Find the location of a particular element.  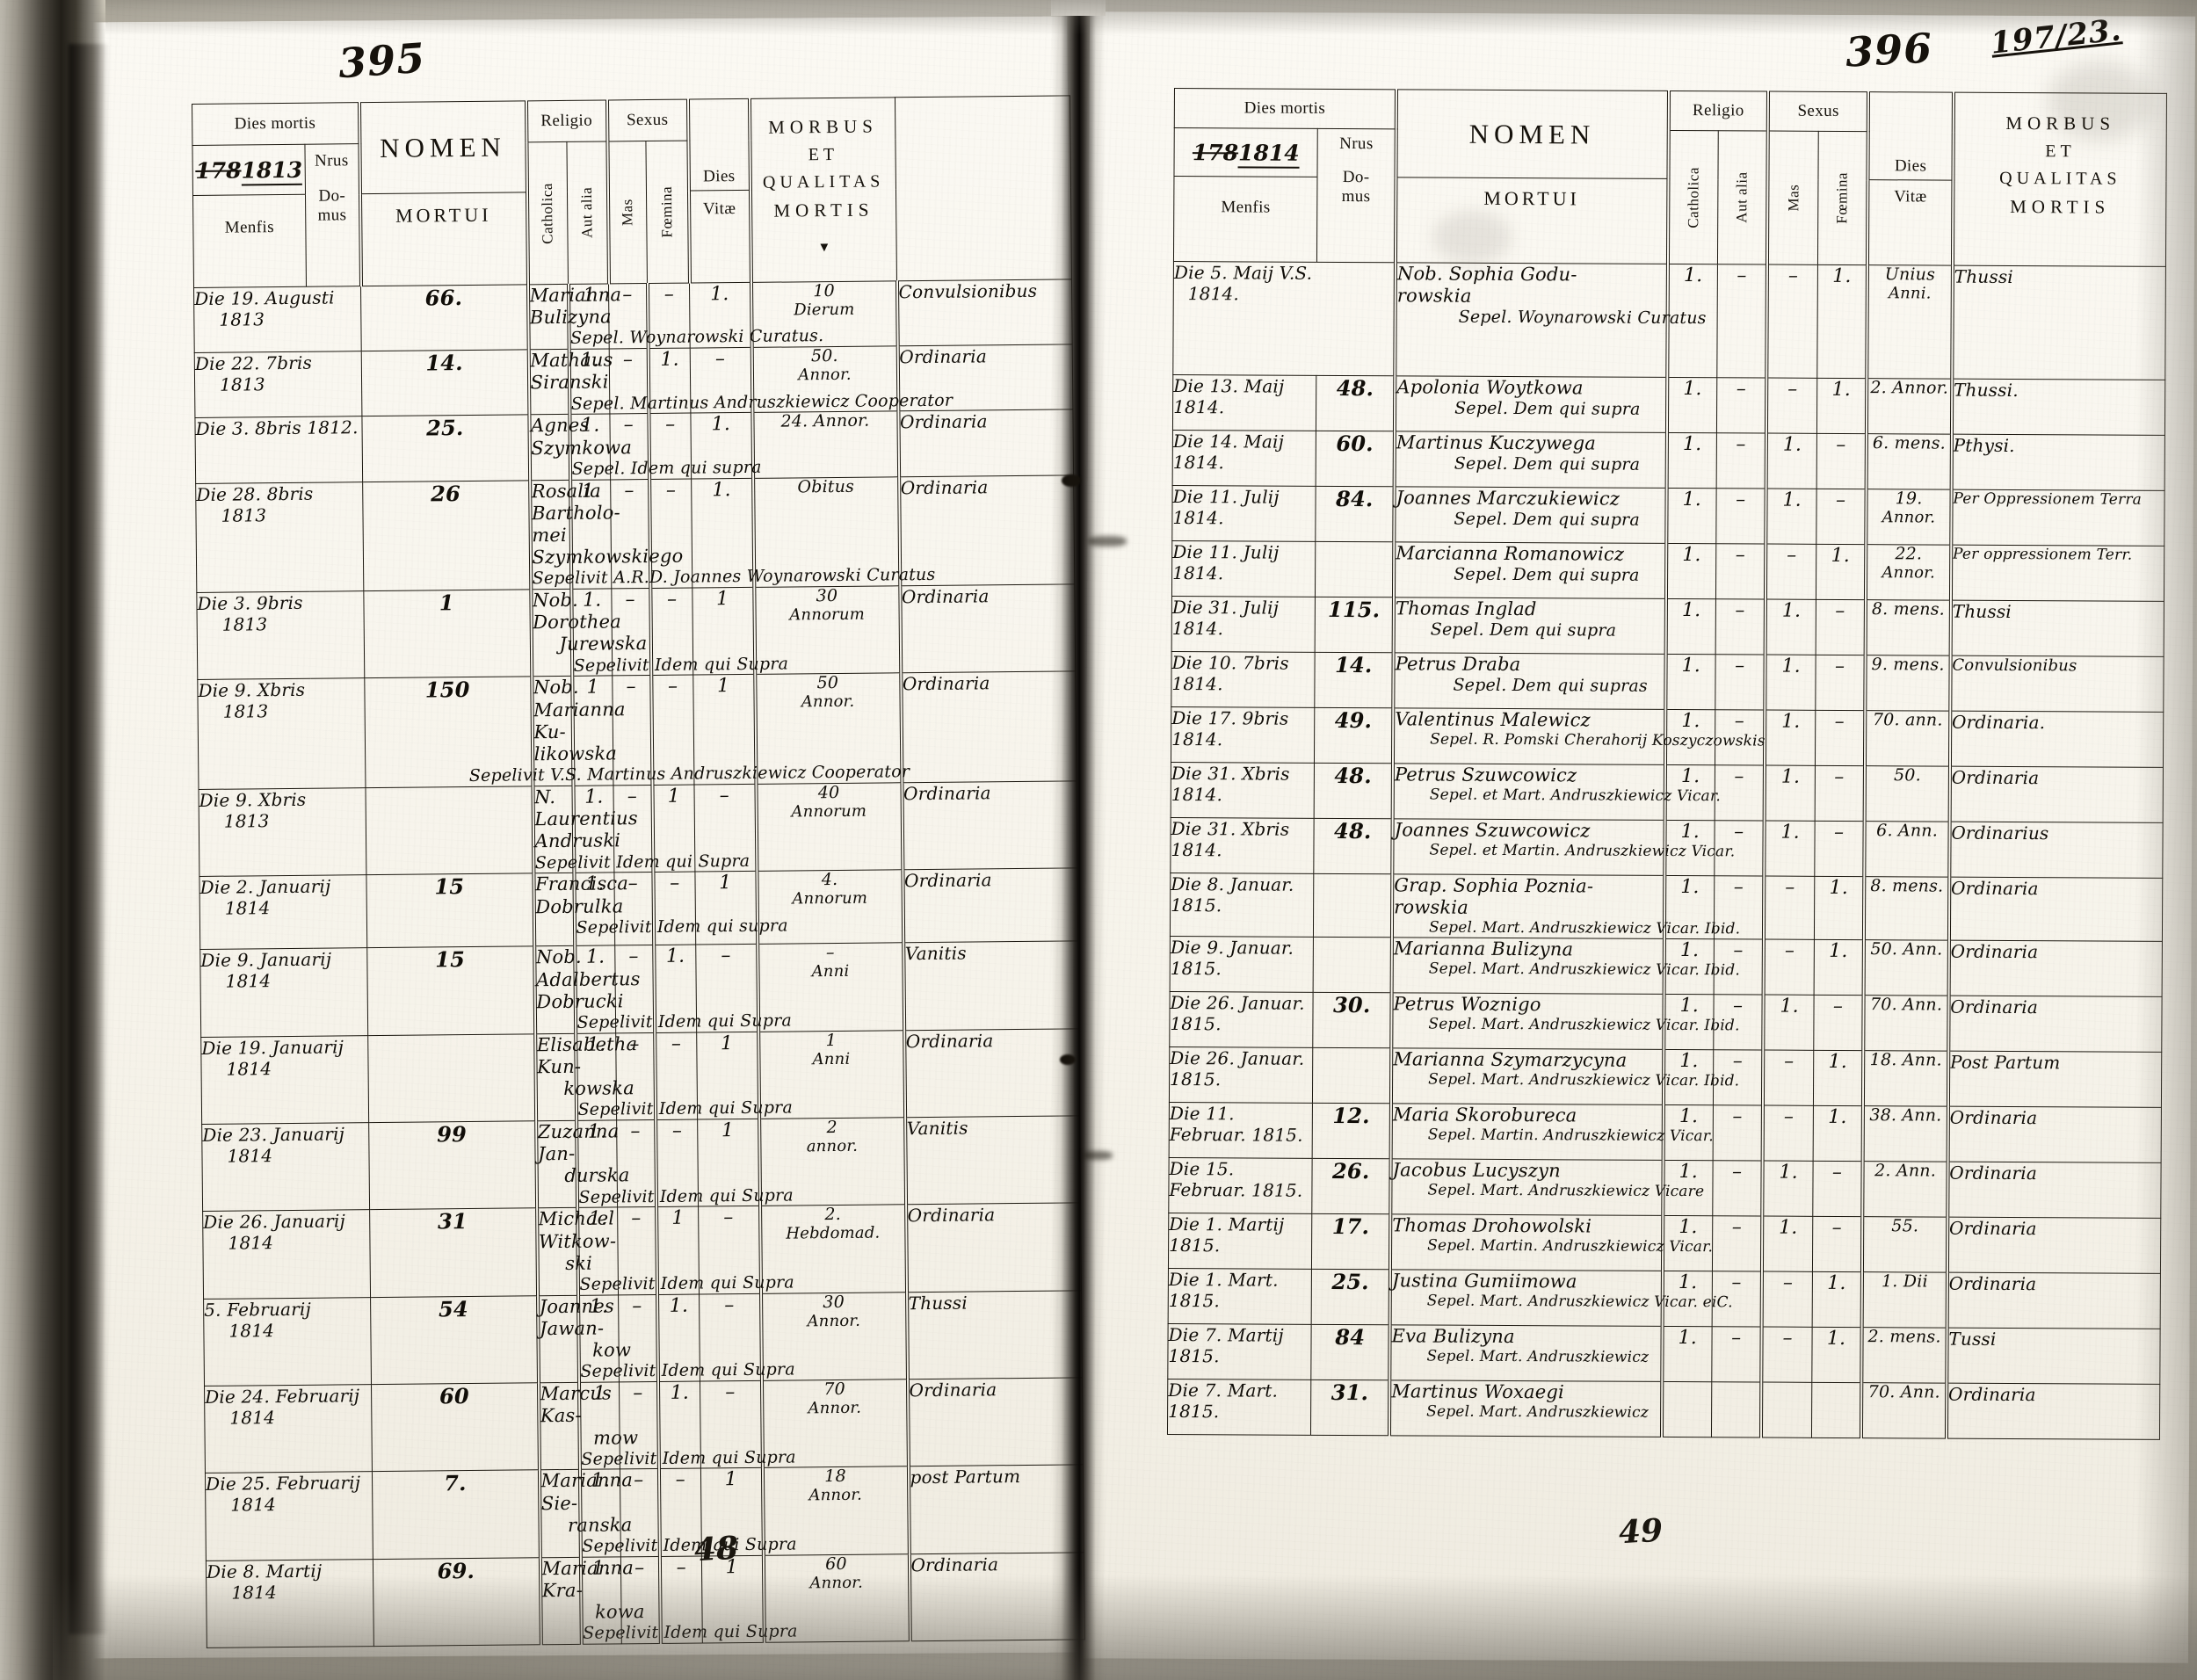

cell-nrus-domus: 17. is located at coordinates (1351, 1241).